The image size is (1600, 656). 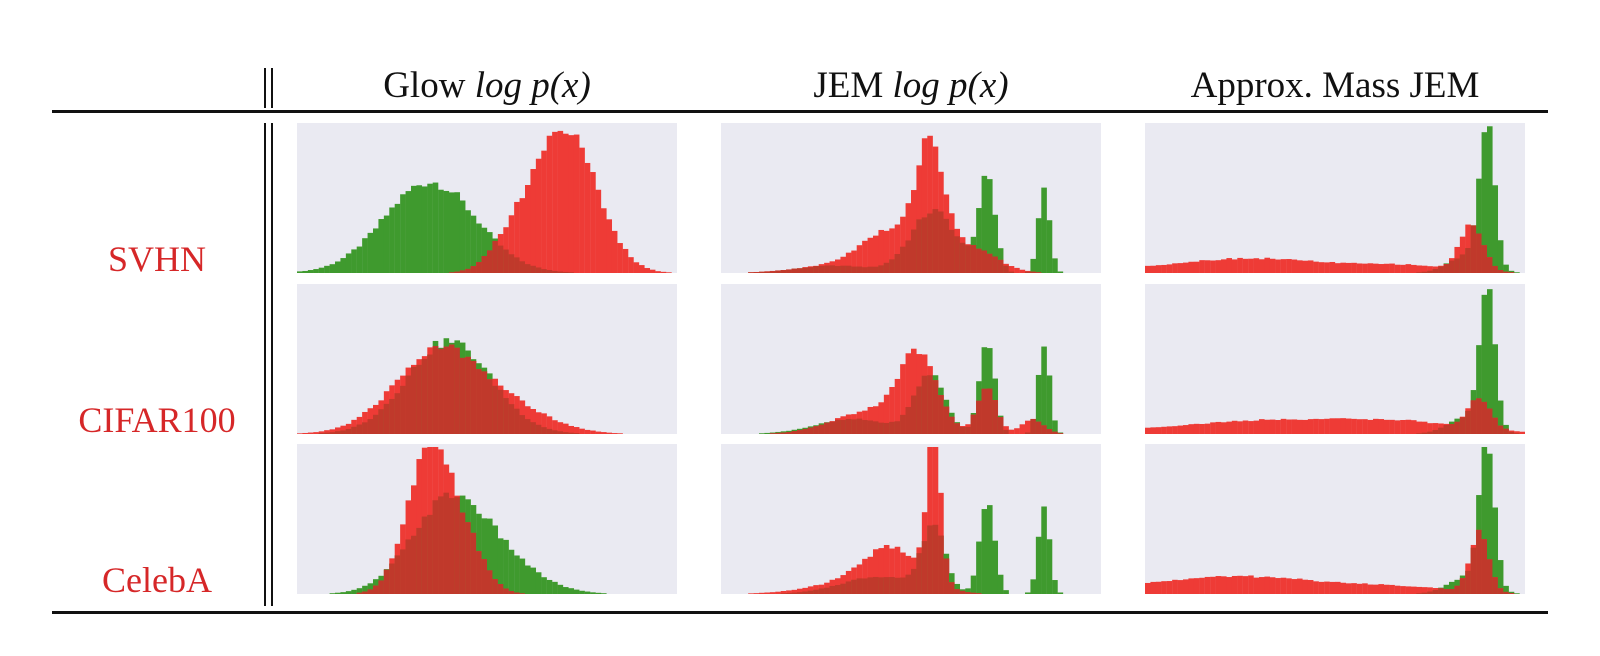 I want to click on histogram-panel-svhn-jem, so click(x=911, y=198).